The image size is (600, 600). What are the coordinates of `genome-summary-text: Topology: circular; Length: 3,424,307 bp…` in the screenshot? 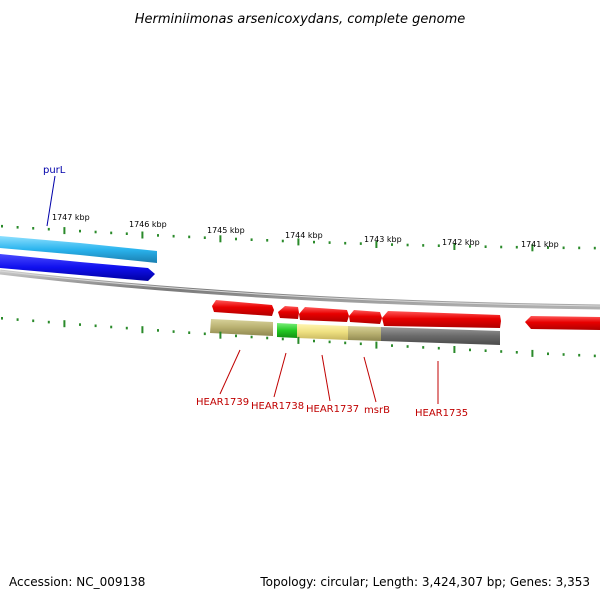 It's located at (424, 582).